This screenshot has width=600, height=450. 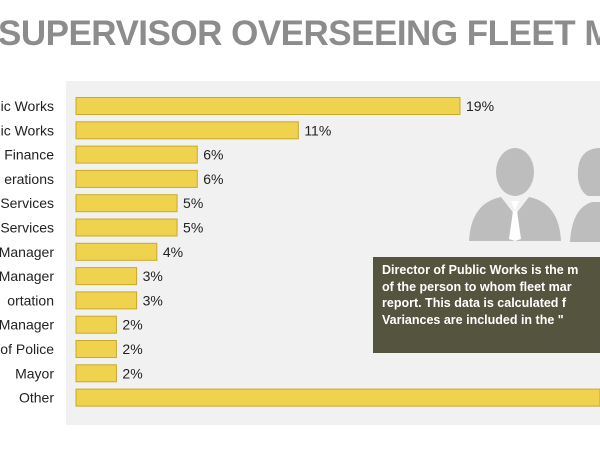 I want to click on category-label: Other, so click(x=36, y=398).